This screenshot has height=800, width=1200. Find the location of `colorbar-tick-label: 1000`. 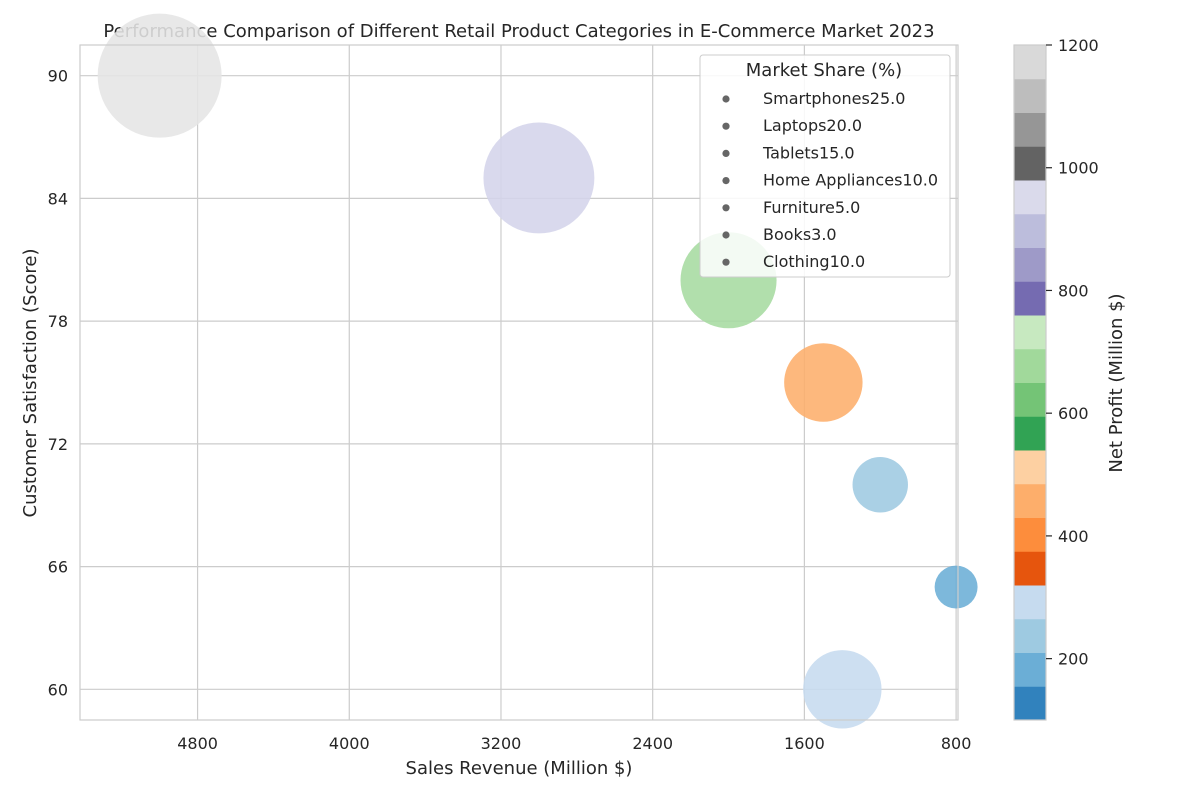

colorbar-tick-label: 1000 is located at coordinates (1078, 168).